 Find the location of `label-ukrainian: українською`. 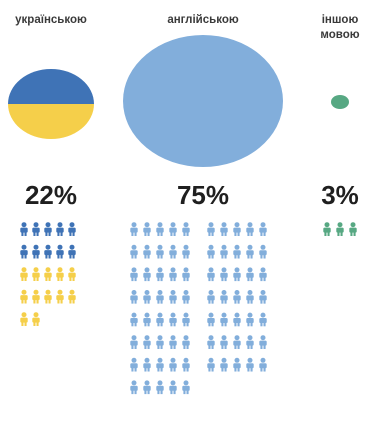

label-ukrainian: українською is located at coordinates (51, 20).